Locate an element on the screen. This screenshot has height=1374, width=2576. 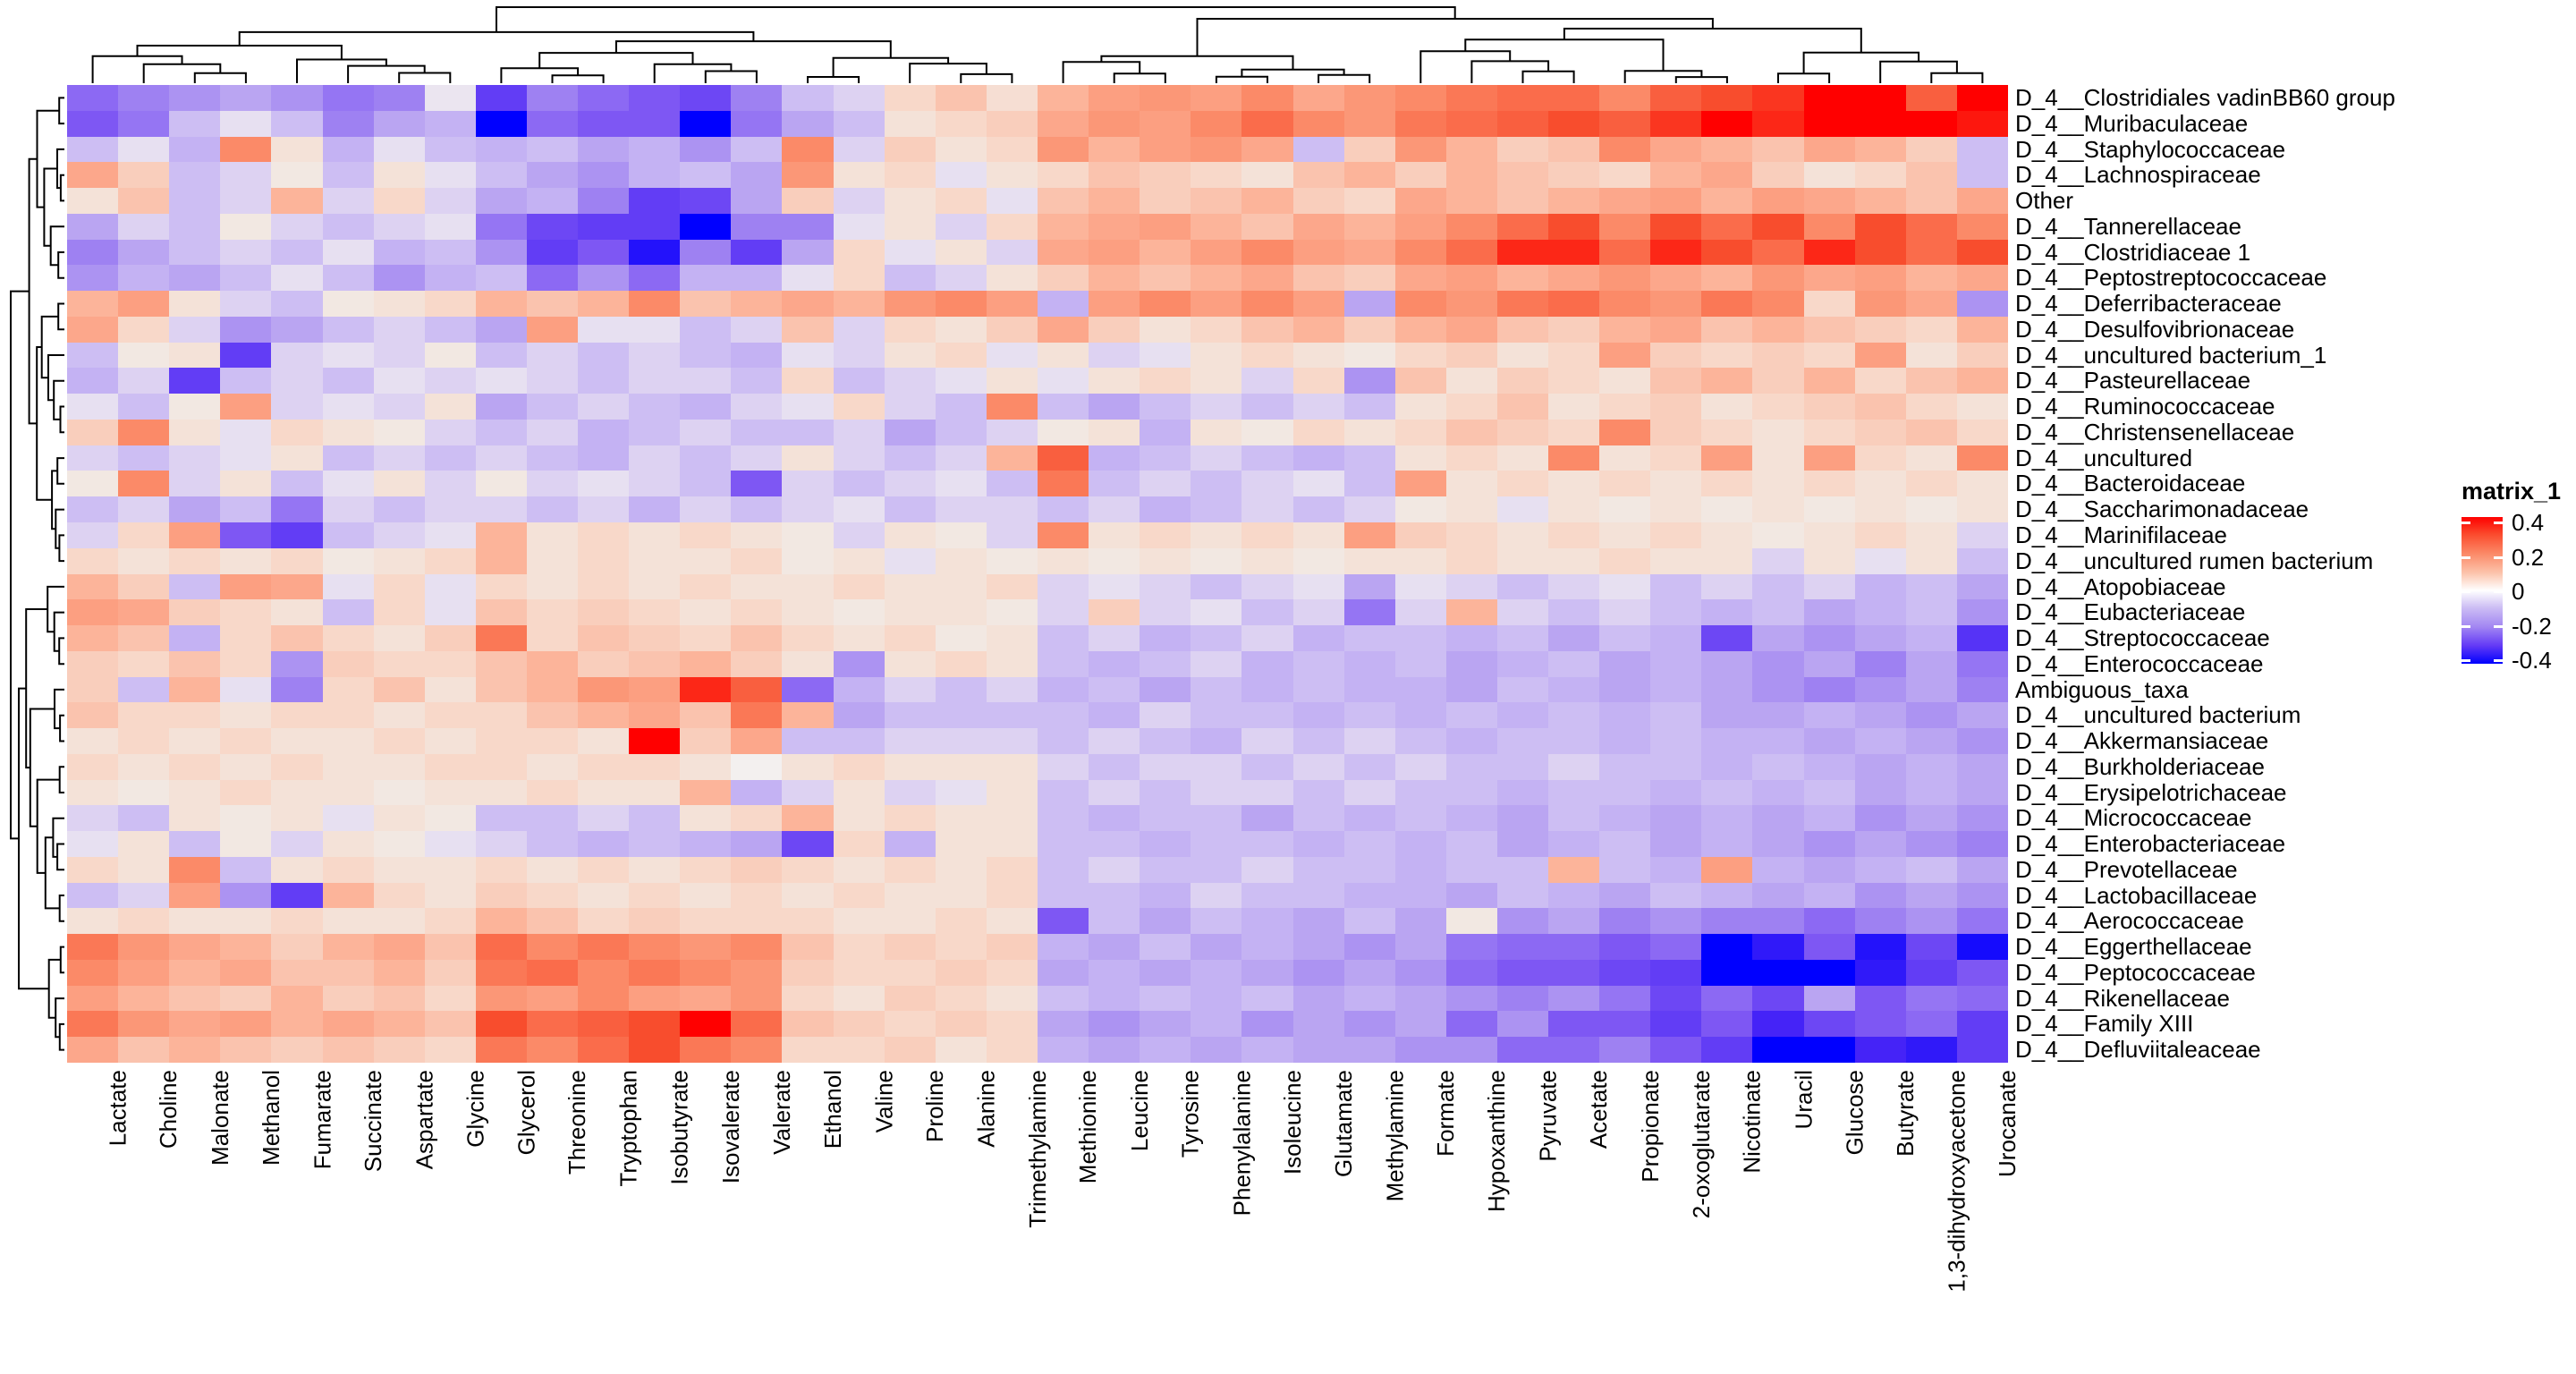
row-label: D_4__Lactobacillaceae is located at coordinates (2136, 895).